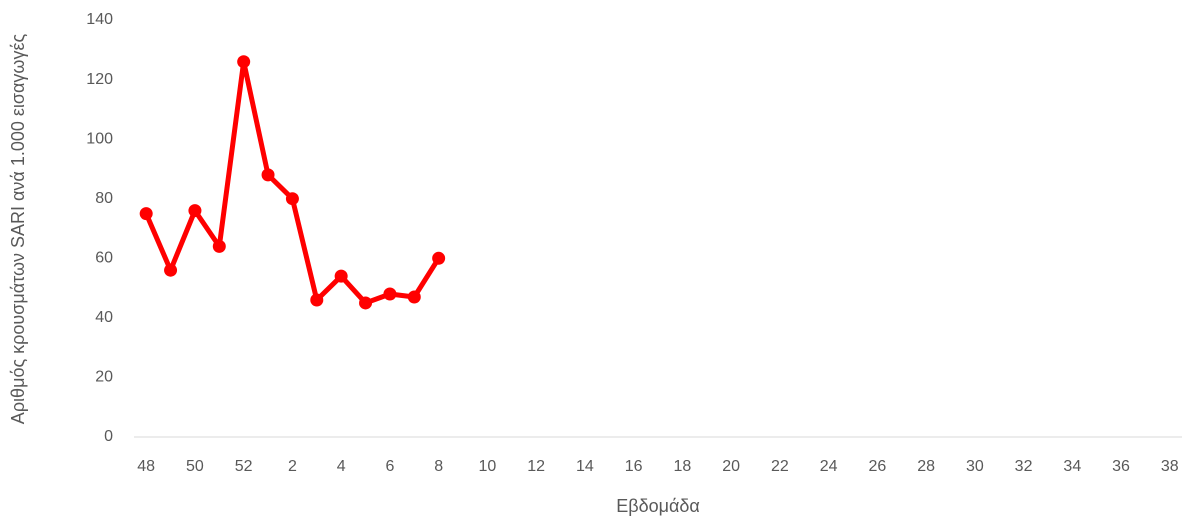  I want to click on x-tick-label: 48, so click(146, 466).